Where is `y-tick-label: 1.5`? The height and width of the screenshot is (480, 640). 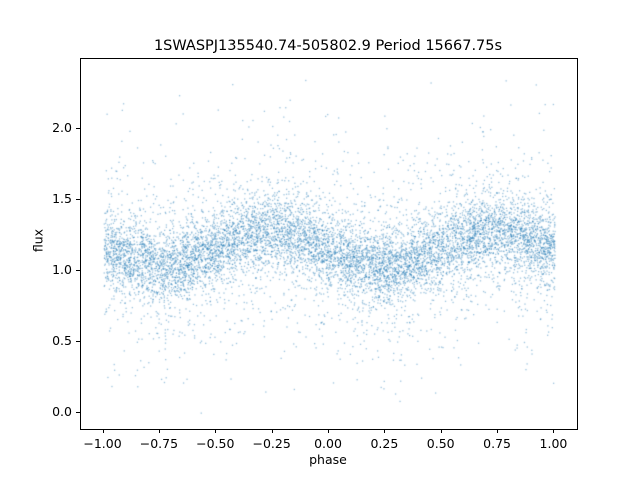
y-tick-label: 1.5 is located at coordinates (62, 198).